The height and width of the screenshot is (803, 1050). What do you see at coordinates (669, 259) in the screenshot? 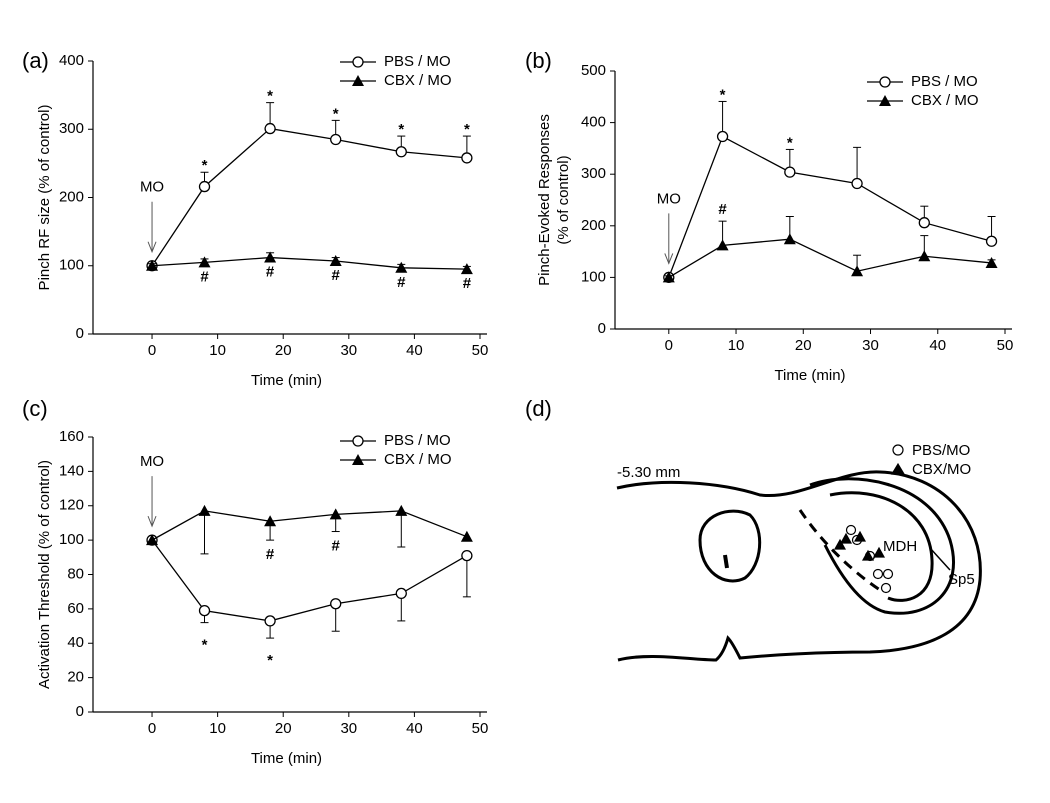
I see `event-arrowhead` at bounding box center [669, 259].